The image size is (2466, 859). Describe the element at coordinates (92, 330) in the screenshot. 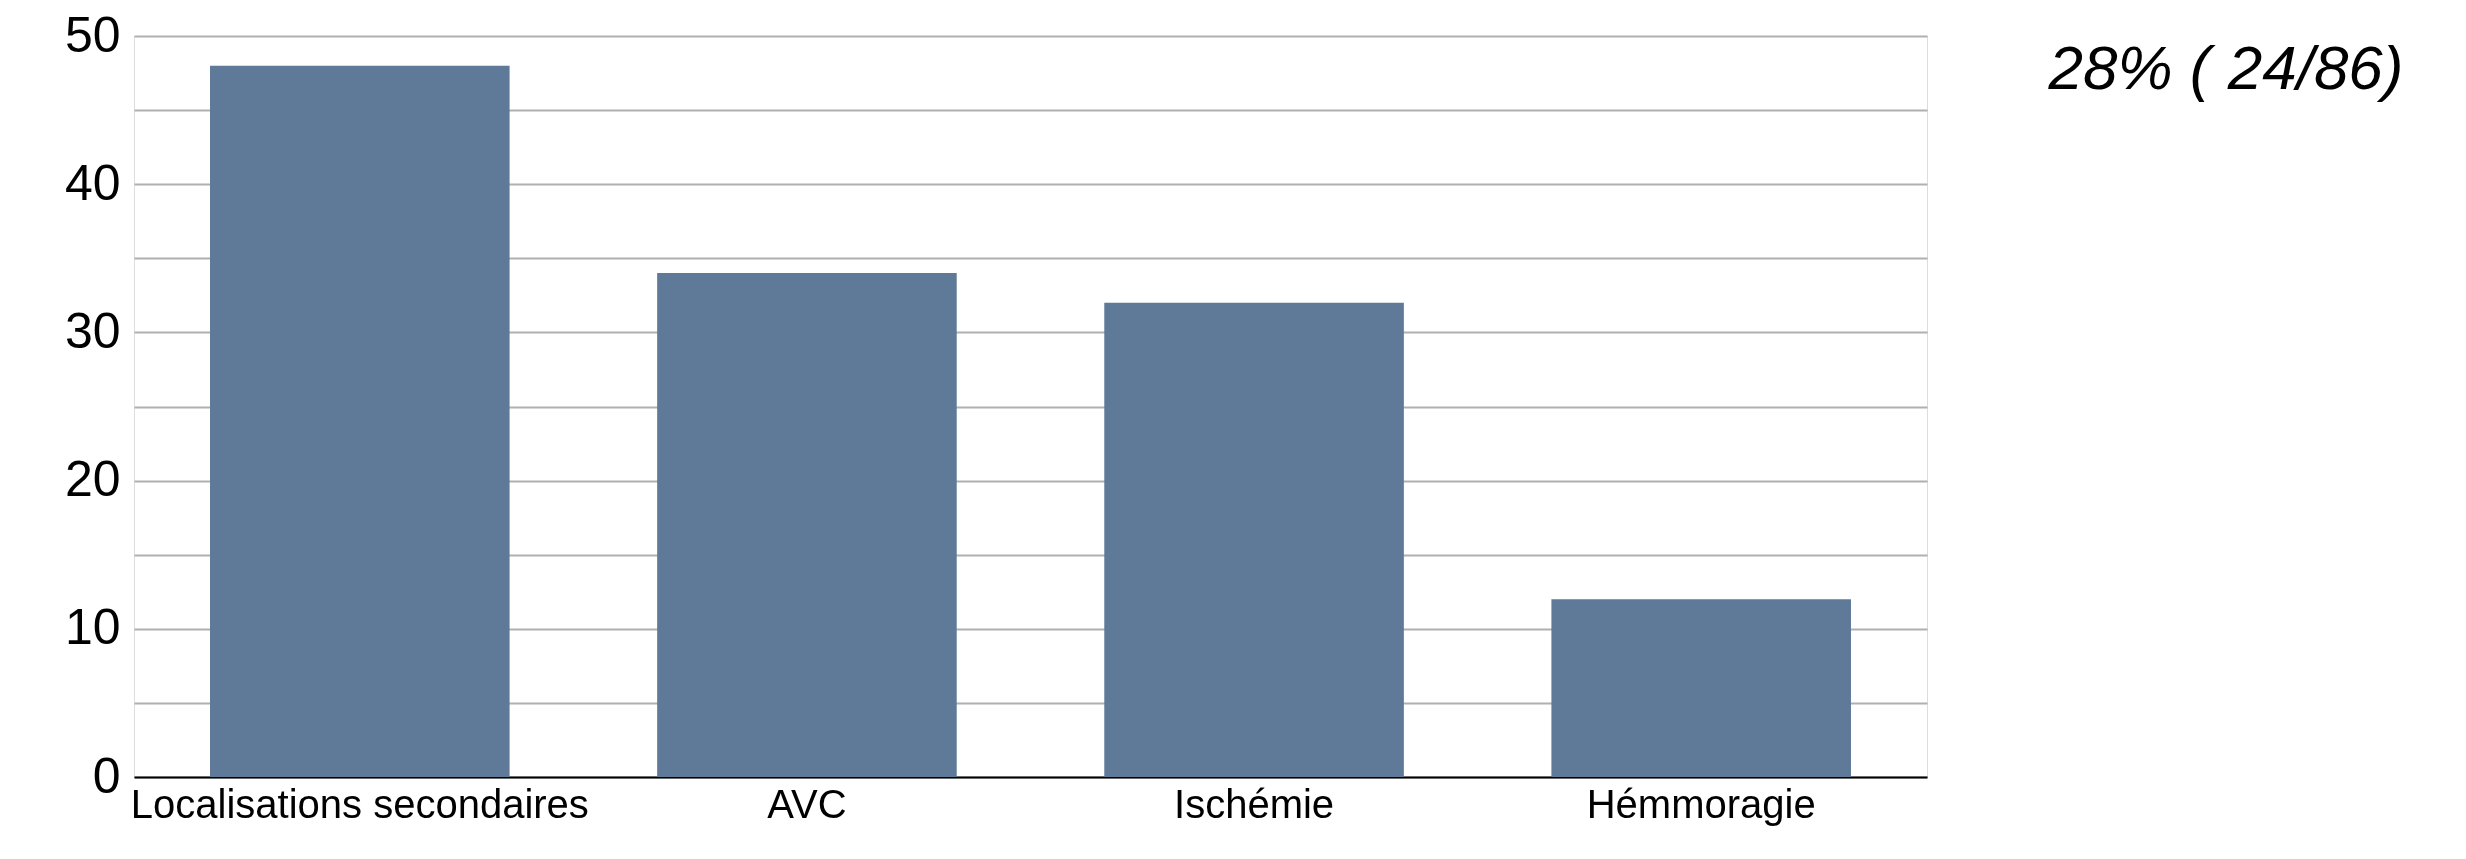

I see `y-tick-label: 30` at that location.